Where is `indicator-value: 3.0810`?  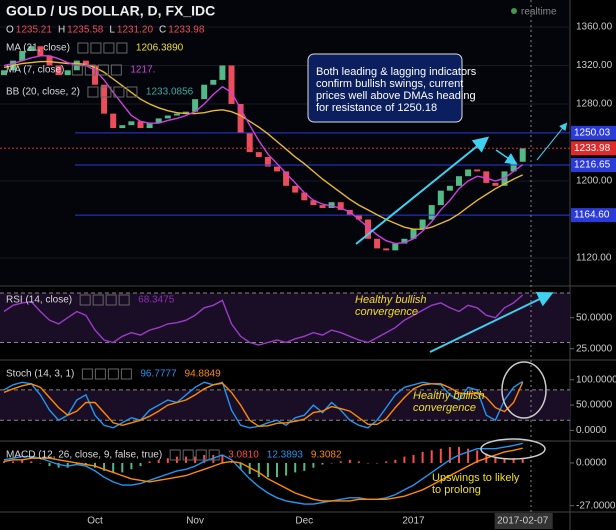 indicator-value: 3.0810 is located at coordinates (243, 455).